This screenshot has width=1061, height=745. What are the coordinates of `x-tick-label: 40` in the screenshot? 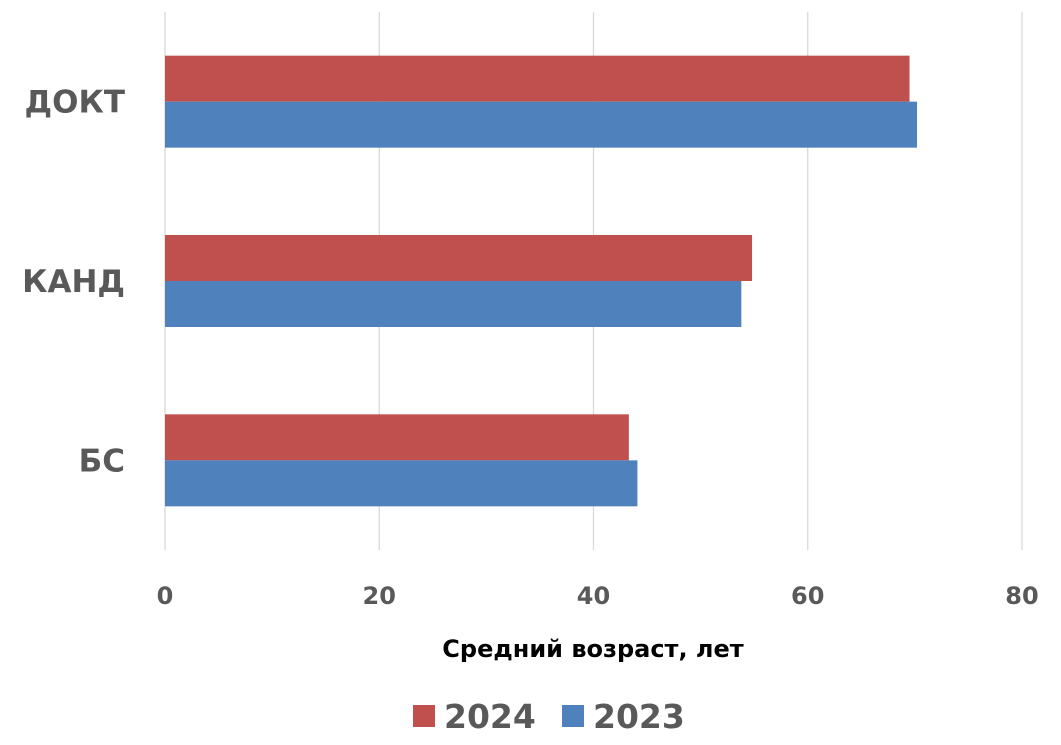 It's located at (593, 596).